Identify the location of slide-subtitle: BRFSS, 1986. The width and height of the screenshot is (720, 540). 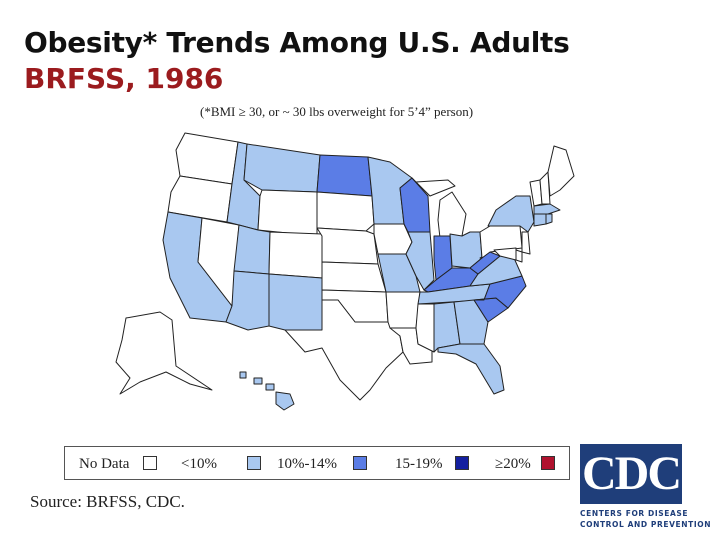
(124, 78).